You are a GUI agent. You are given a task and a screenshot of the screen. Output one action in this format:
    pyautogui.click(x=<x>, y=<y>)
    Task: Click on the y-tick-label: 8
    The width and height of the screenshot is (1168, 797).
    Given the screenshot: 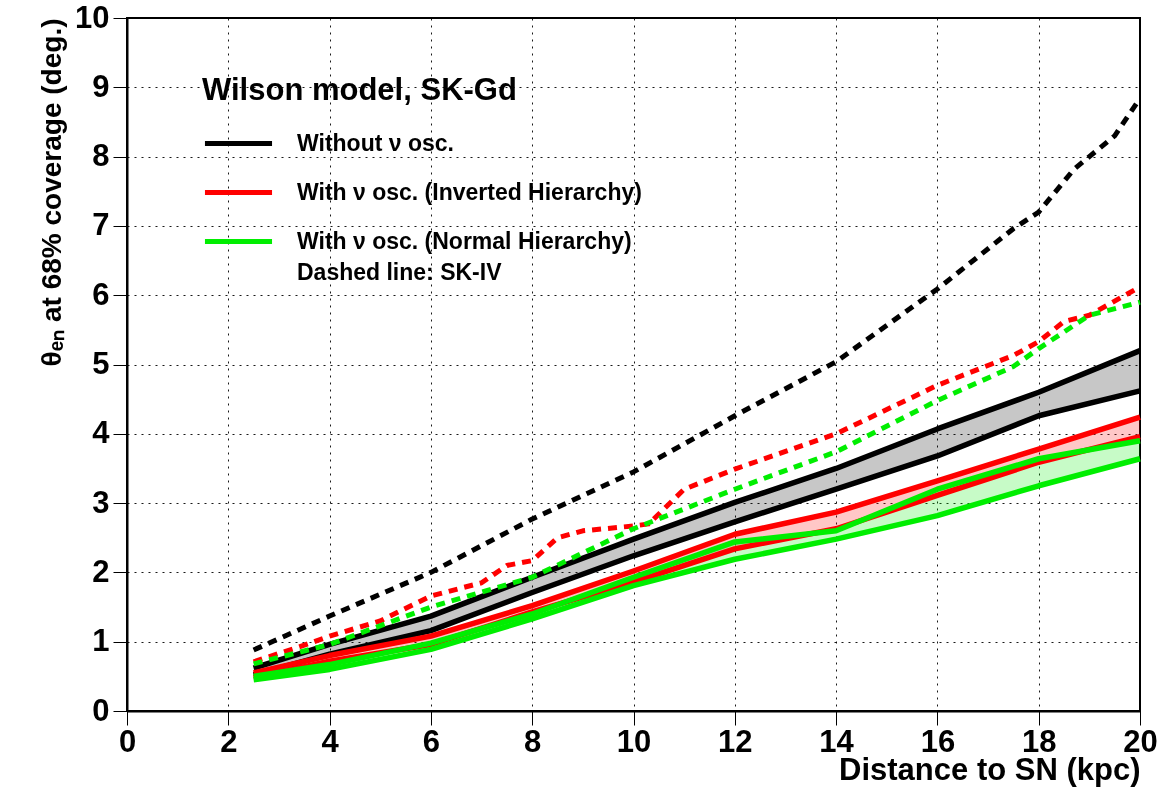 What is the action you would take?
    pyautogui.click(x=101, y=156)
    